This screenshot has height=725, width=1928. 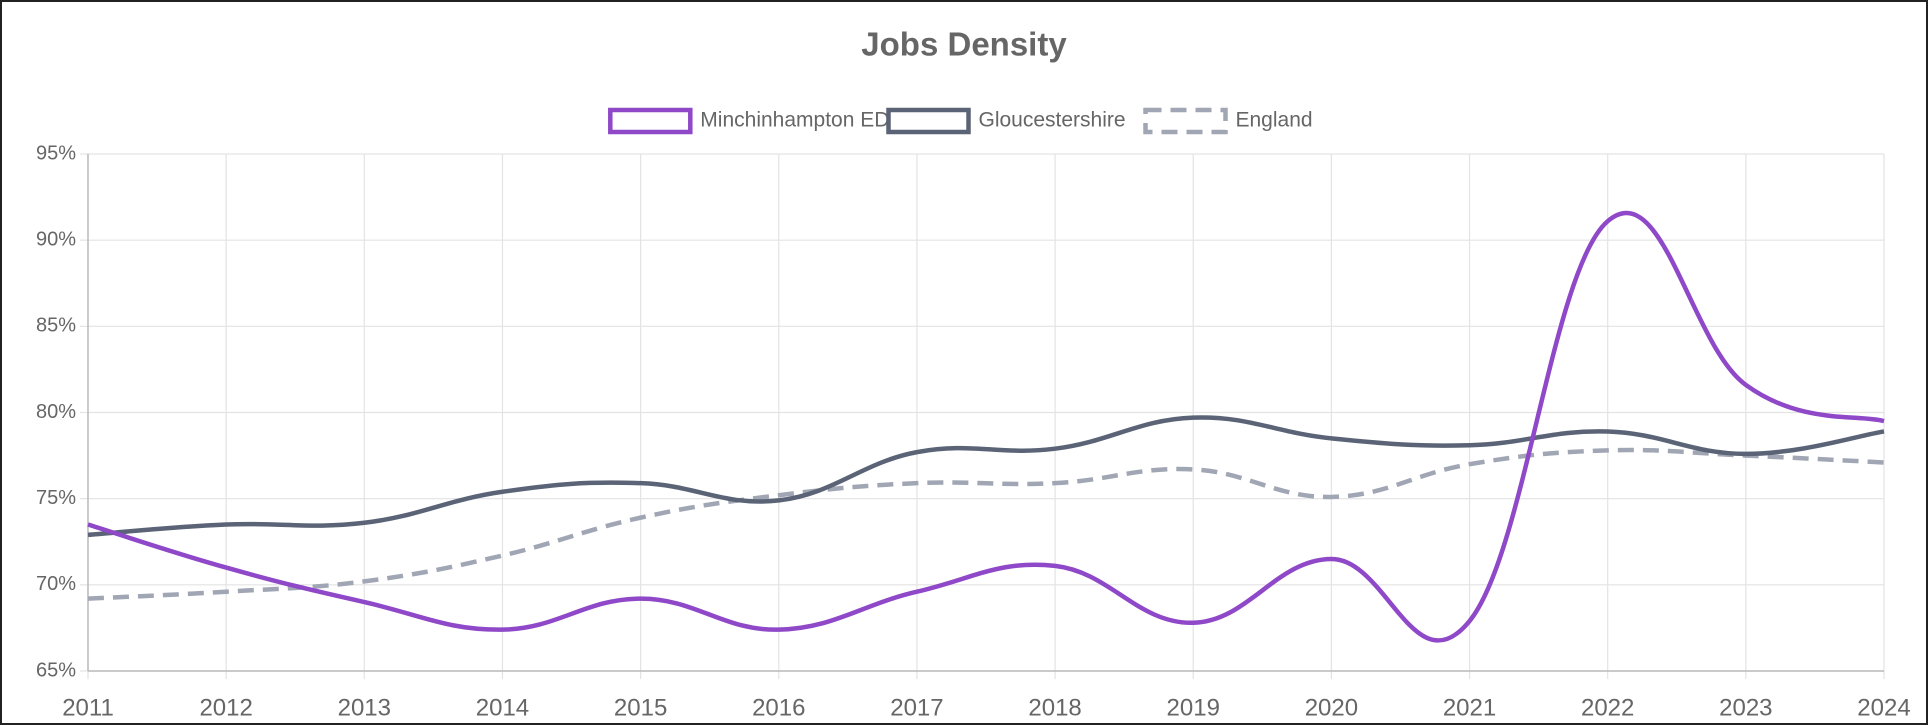 What do you see at coordinates (56, 153) in the screenshot?
I see `y-tick-label: 95%` at bounding box center [56, 153].